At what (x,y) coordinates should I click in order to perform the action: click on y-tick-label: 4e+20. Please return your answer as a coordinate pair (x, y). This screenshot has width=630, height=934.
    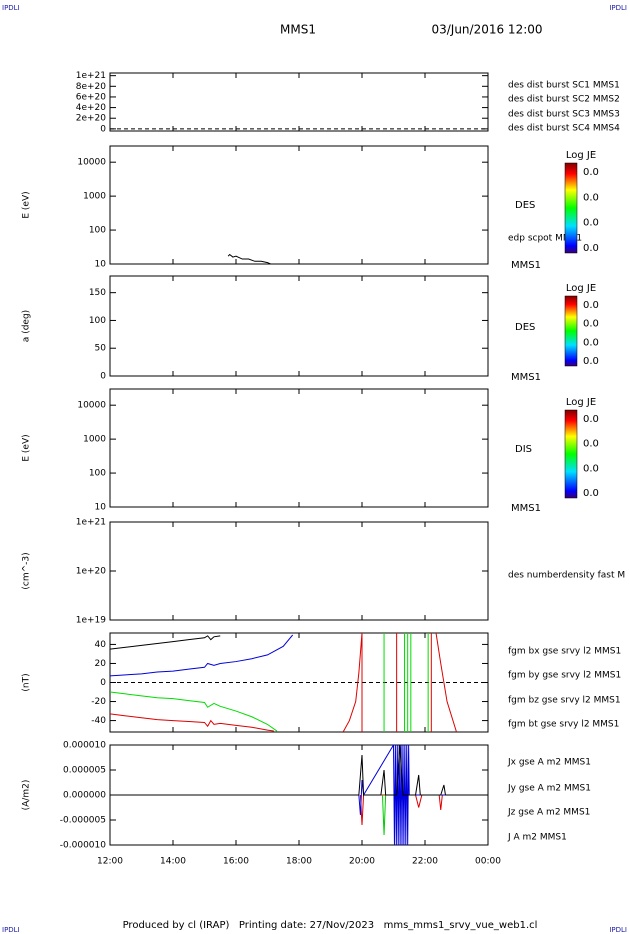
    Looking at the image, I should click on (91, 108).